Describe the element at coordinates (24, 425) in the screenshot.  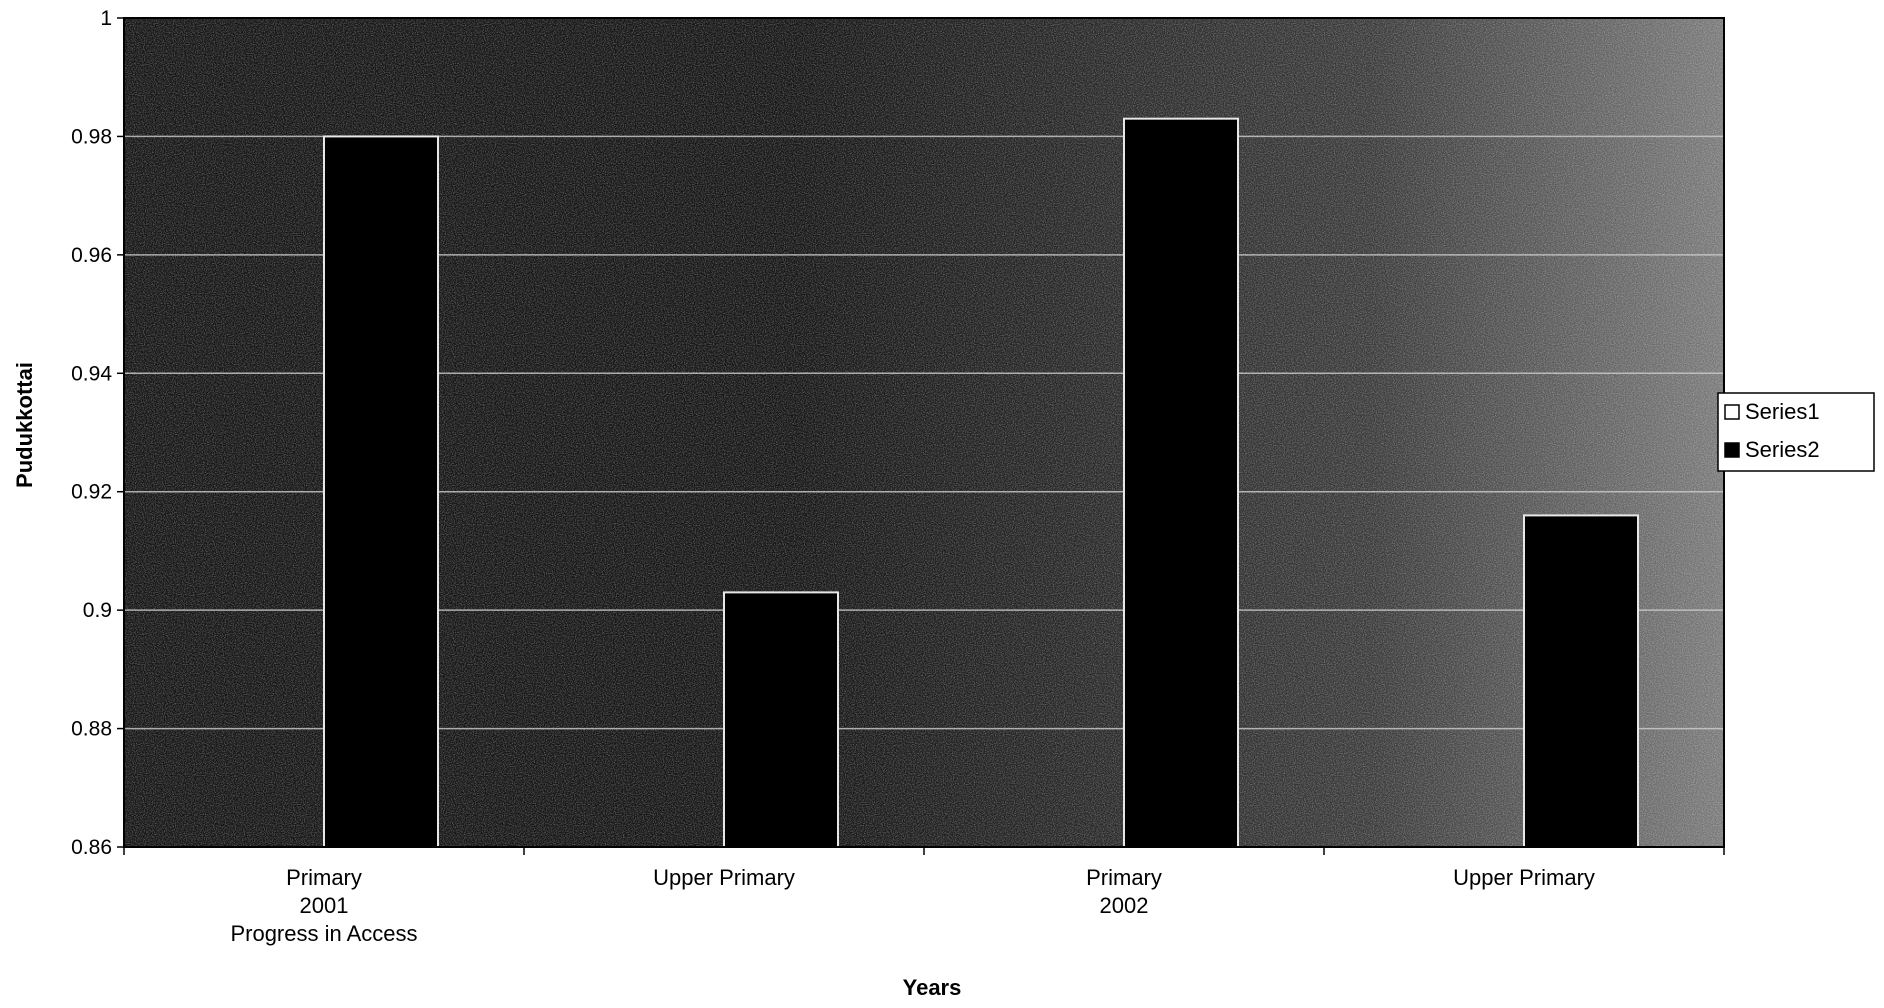
I see `y-axis-title: Pudukkottai` at that location.